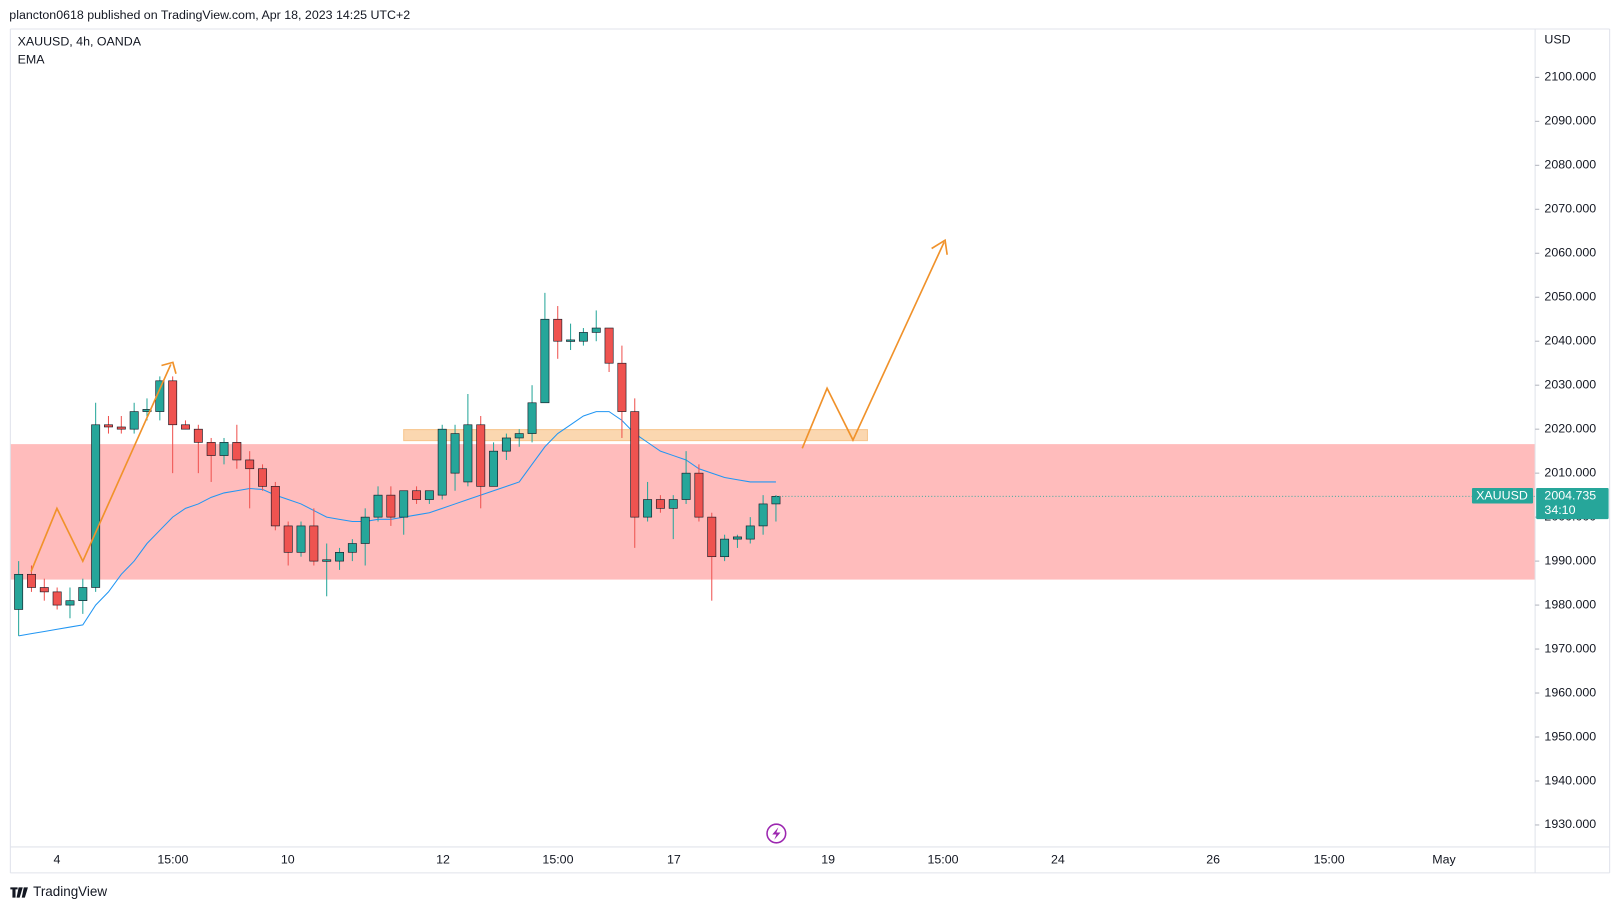  What do you see at coordinates (873, 345) in the screenshot?
I see `projection-arrow` at bounding box center [873, 345].